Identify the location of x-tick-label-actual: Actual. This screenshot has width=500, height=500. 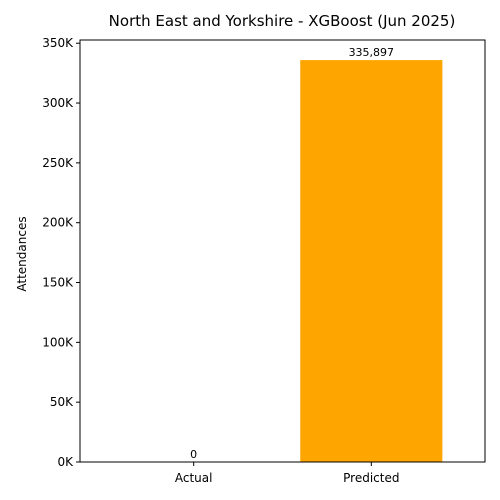
(194, 478).